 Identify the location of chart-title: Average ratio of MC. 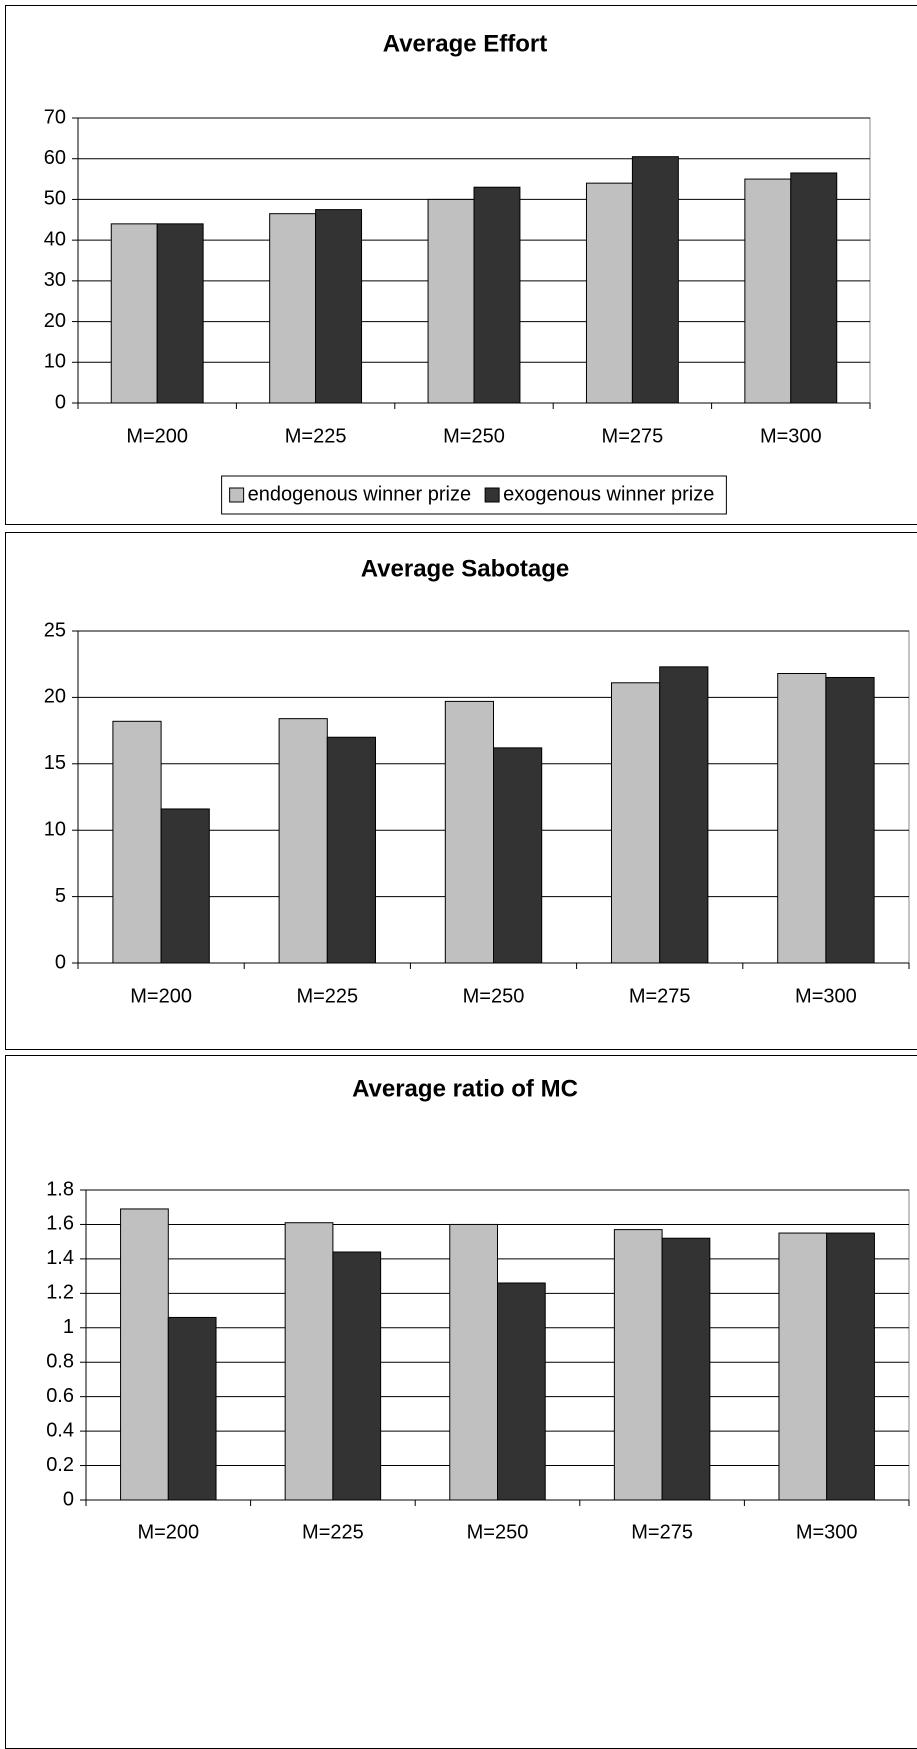
(465, 1088).